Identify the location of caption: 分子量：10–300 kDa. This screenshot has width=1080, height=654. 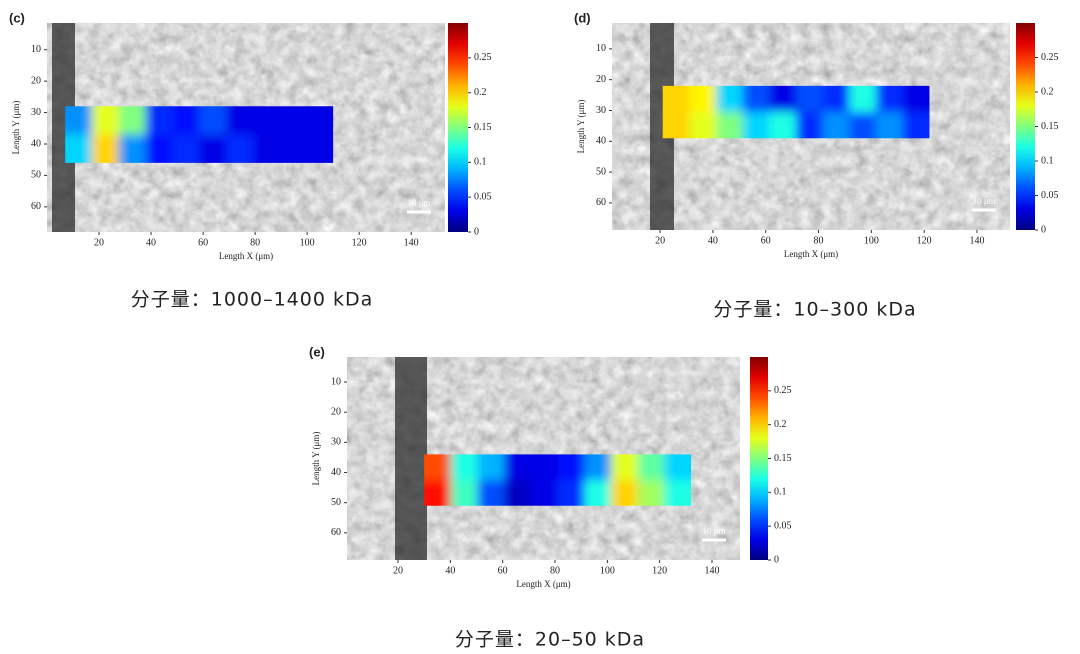
(814, 310).